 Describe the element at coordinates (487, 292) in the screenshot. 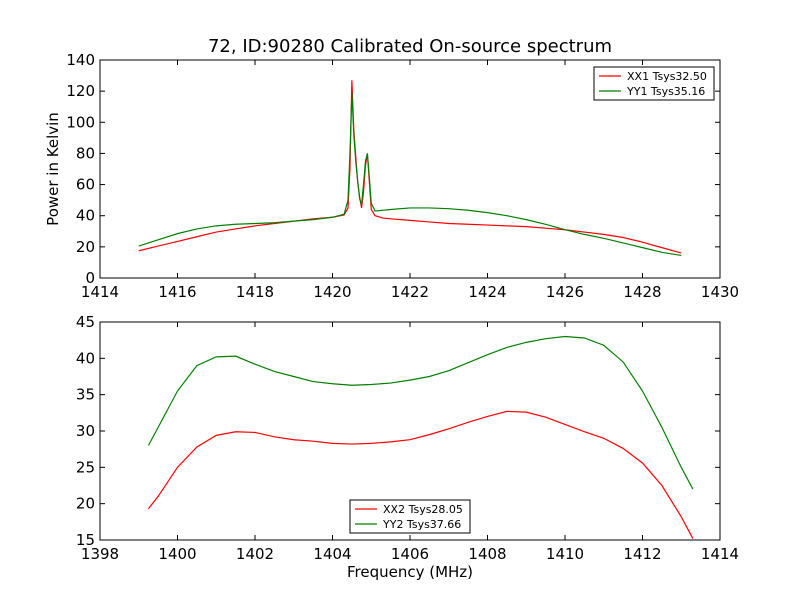

I see `top-x-tick-label: 1424` at that location.